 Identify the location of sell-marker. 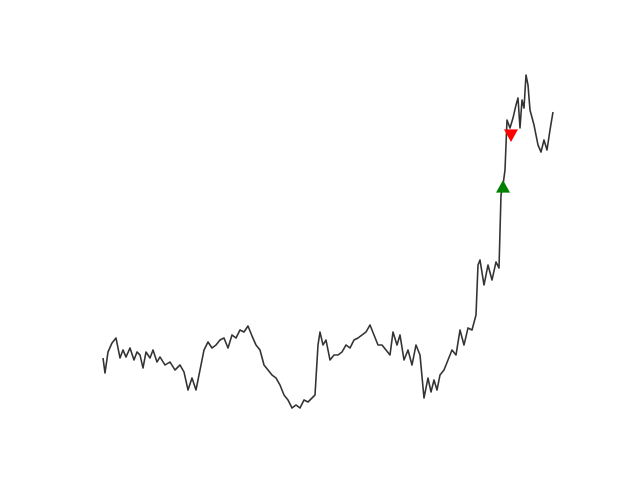
(511, 135).